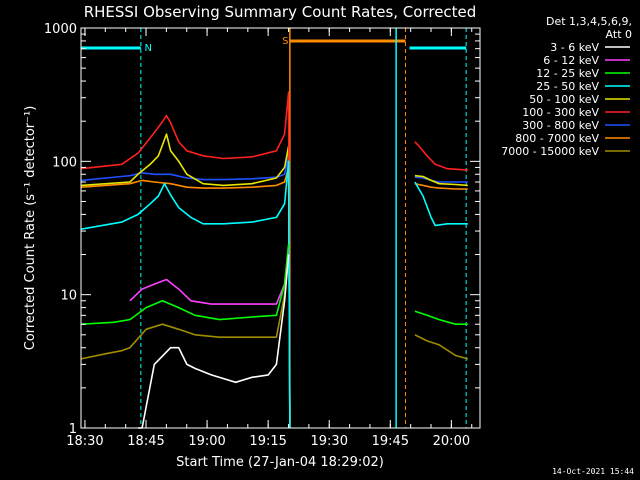 The image size is (640, 480). Describe the element at coordinates (148, 48) in the screenshot. I see `night-label: N` at that location.